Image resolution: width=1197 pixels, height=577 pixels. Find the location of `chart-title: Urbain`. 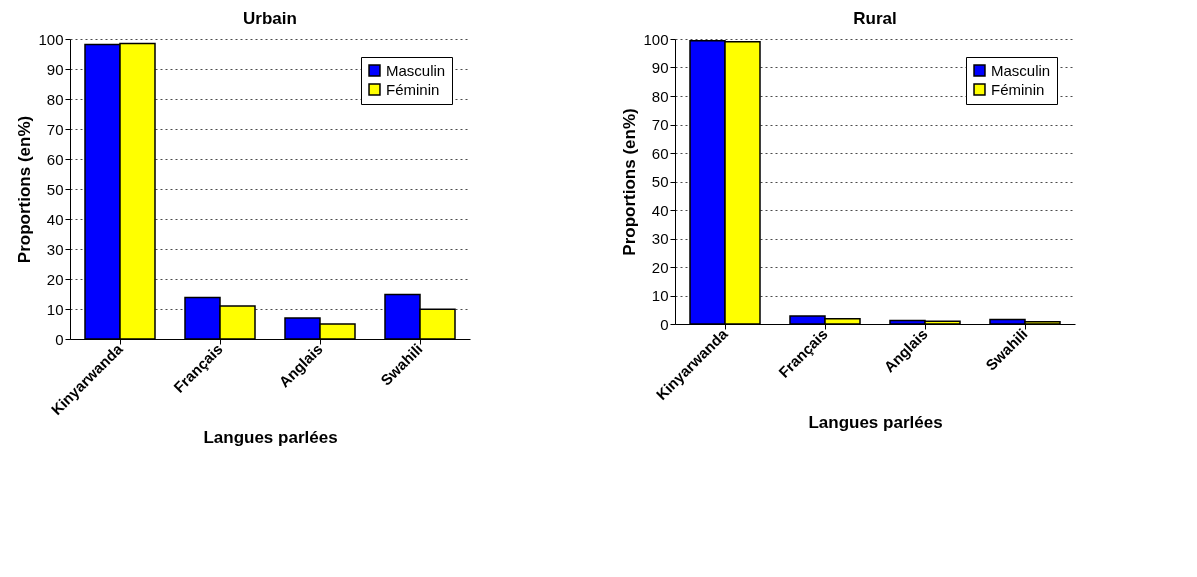

chart-title: Urbain is located at coordinates (270, 18).